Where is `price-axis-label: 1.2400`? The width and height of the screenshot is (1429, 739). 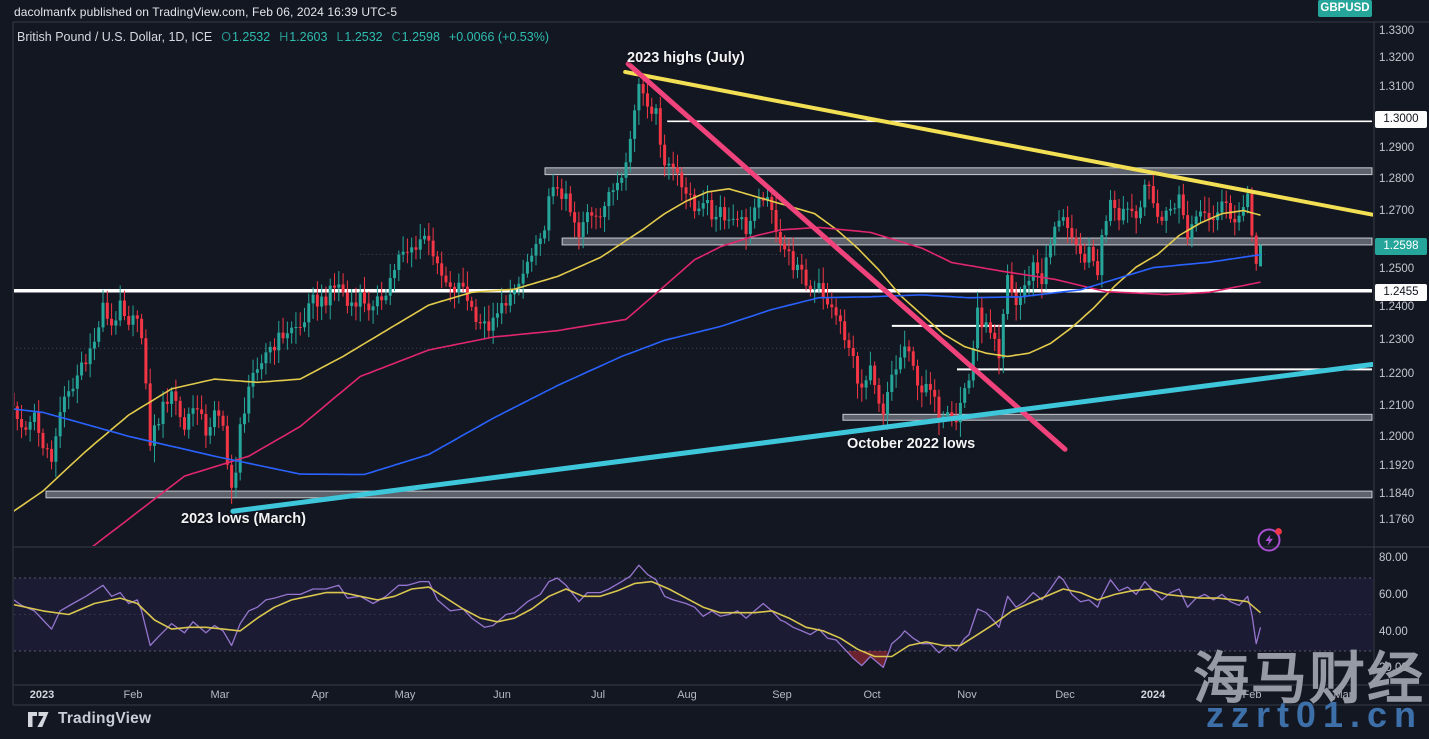 price-axis-label: 1.2400 is located at coordinates (1397, 307).